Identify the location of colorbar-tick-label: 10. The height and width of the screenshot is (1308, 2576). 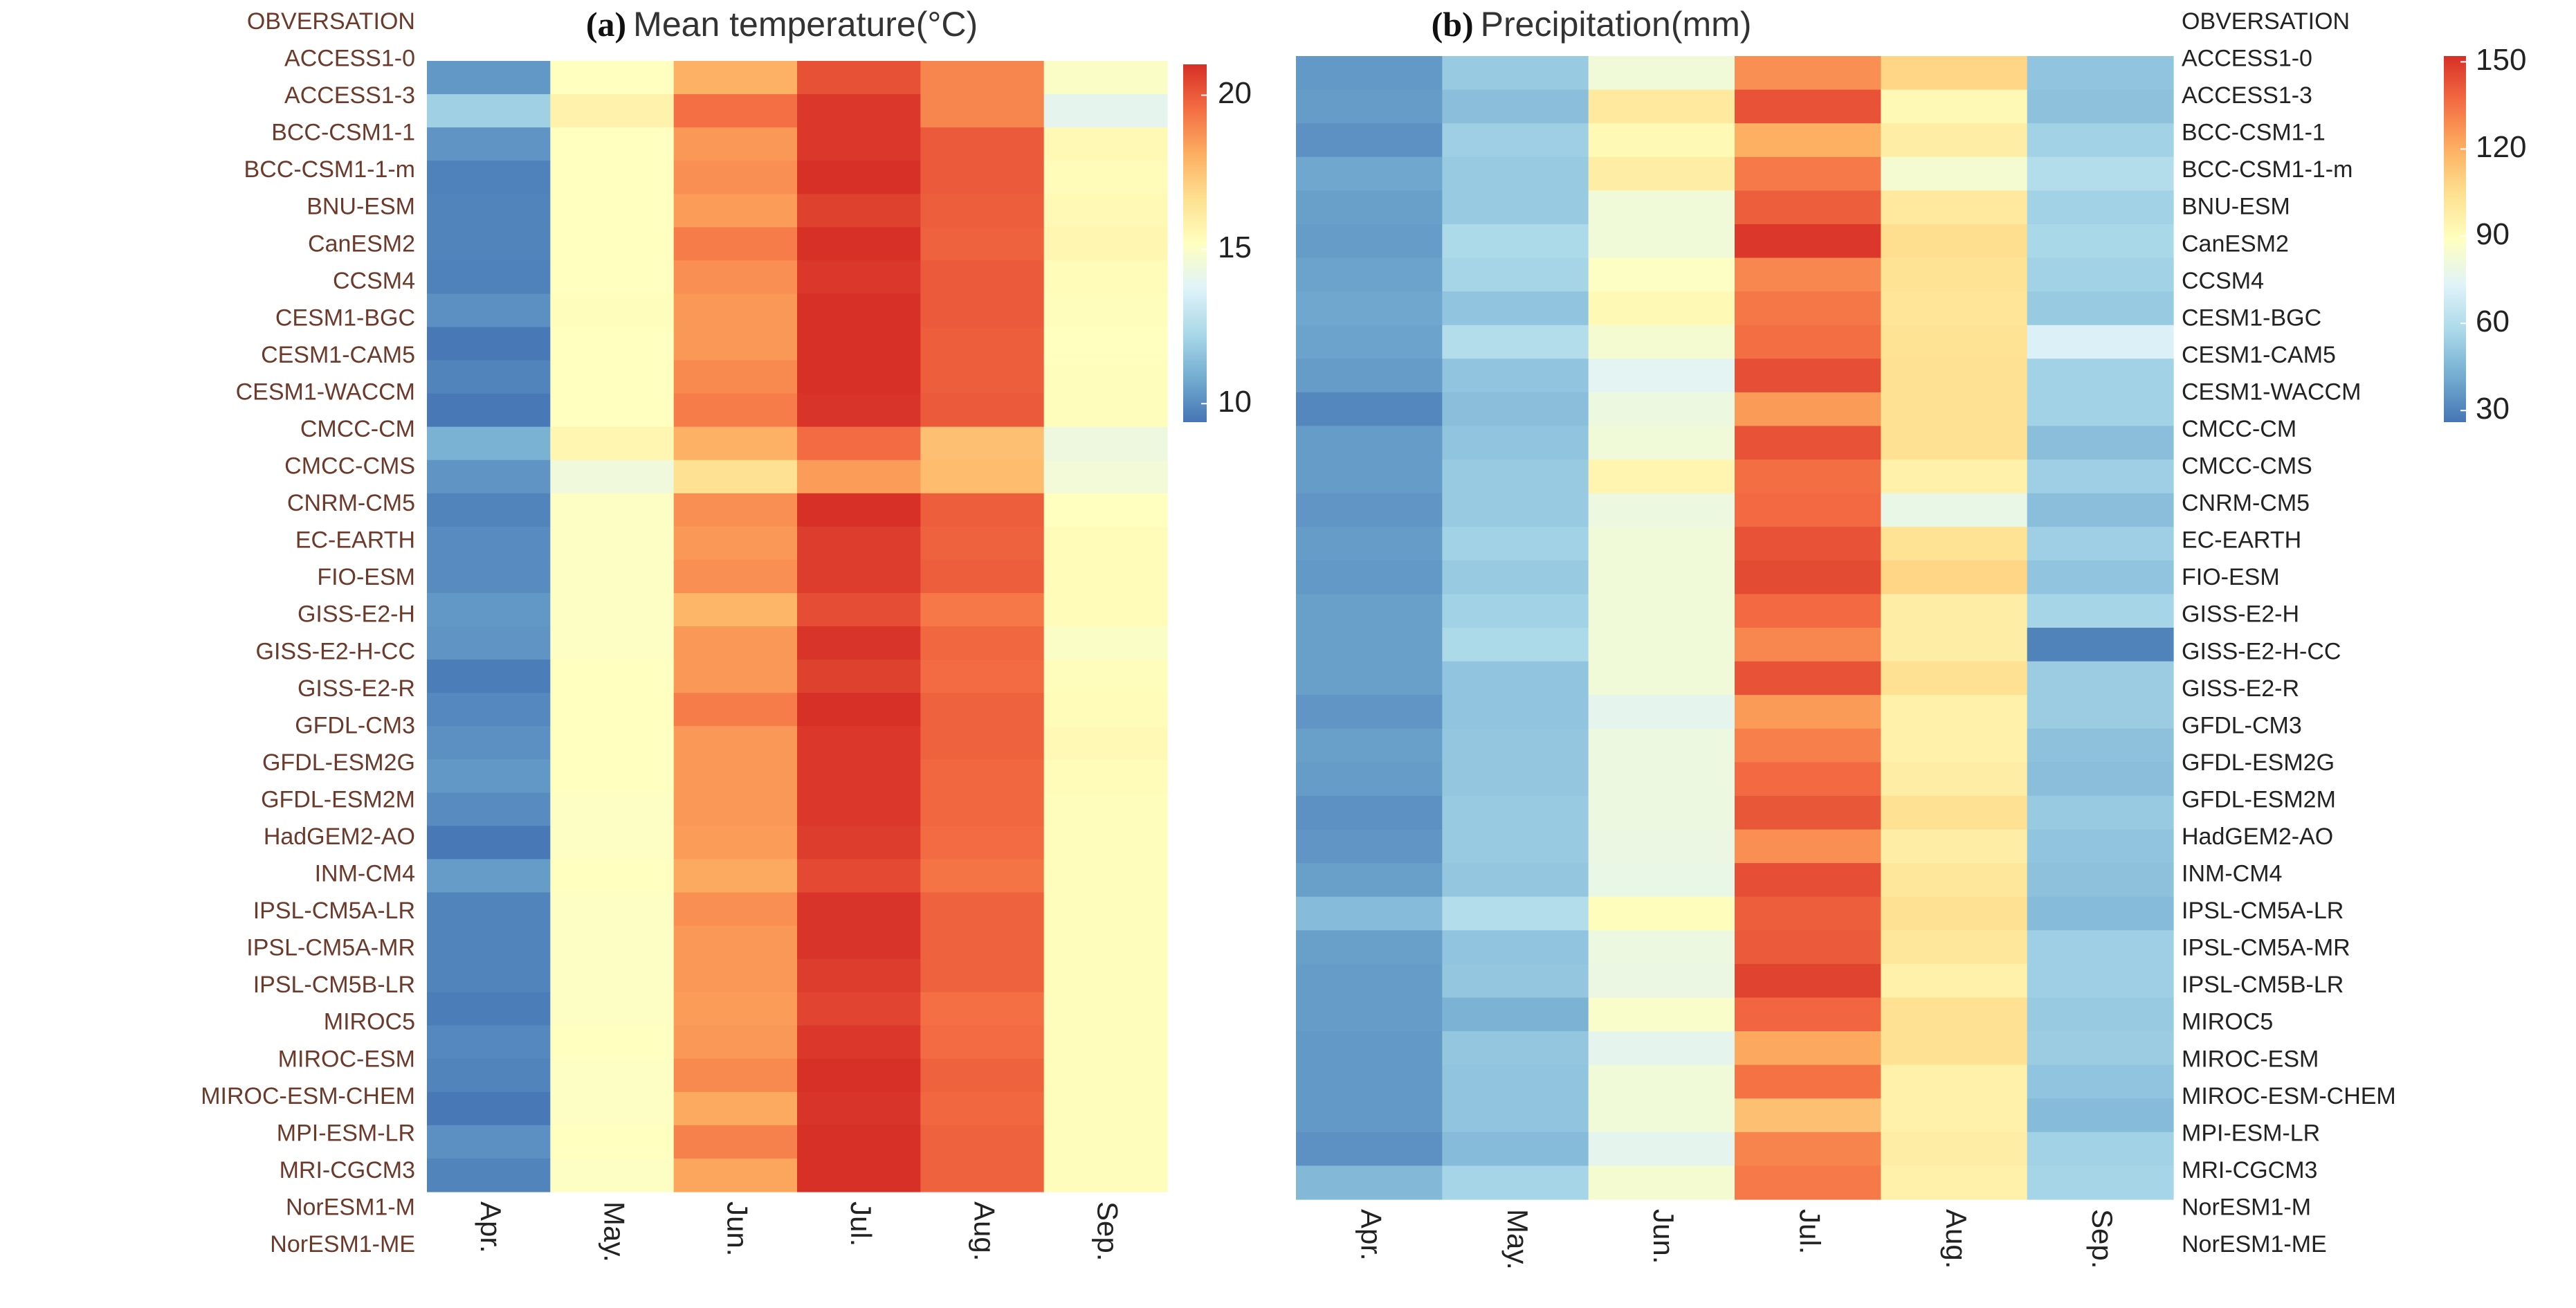
(1235, 402).